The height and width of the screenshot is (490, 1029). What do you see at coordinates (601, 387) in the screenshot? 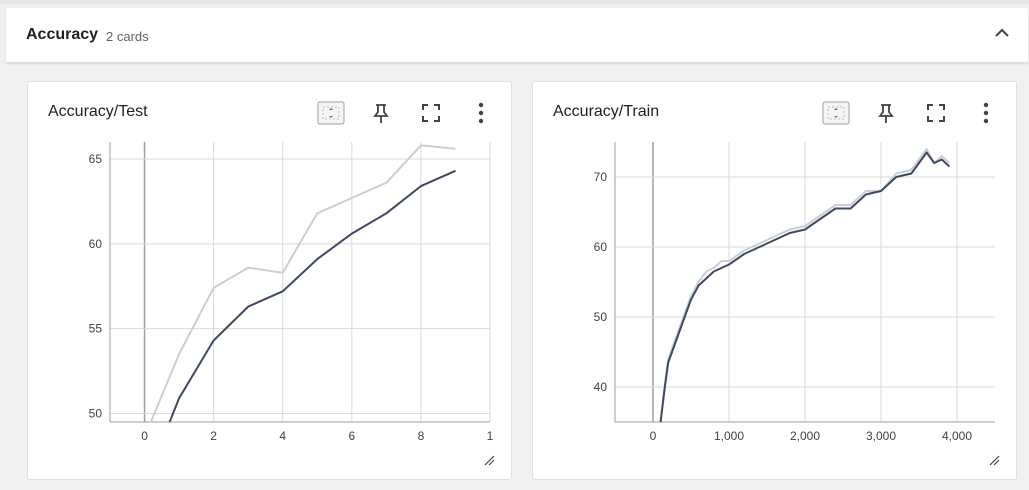
I see `y-tick-label: 40` at bounding box center [601, 387].